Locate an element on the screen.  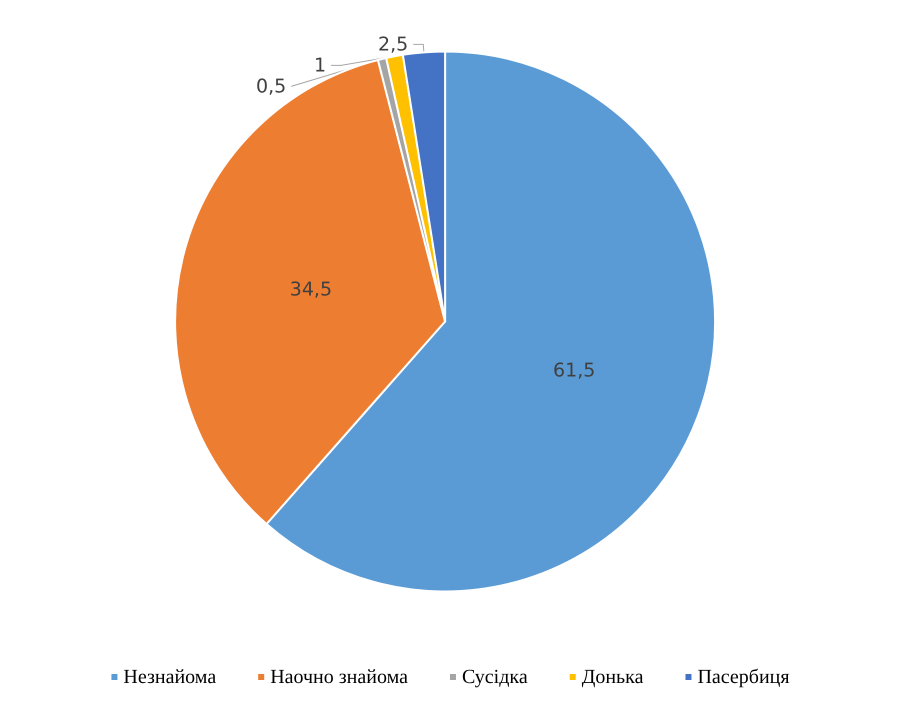
legend-label: Незнайома is located at coordinates (169, 677).